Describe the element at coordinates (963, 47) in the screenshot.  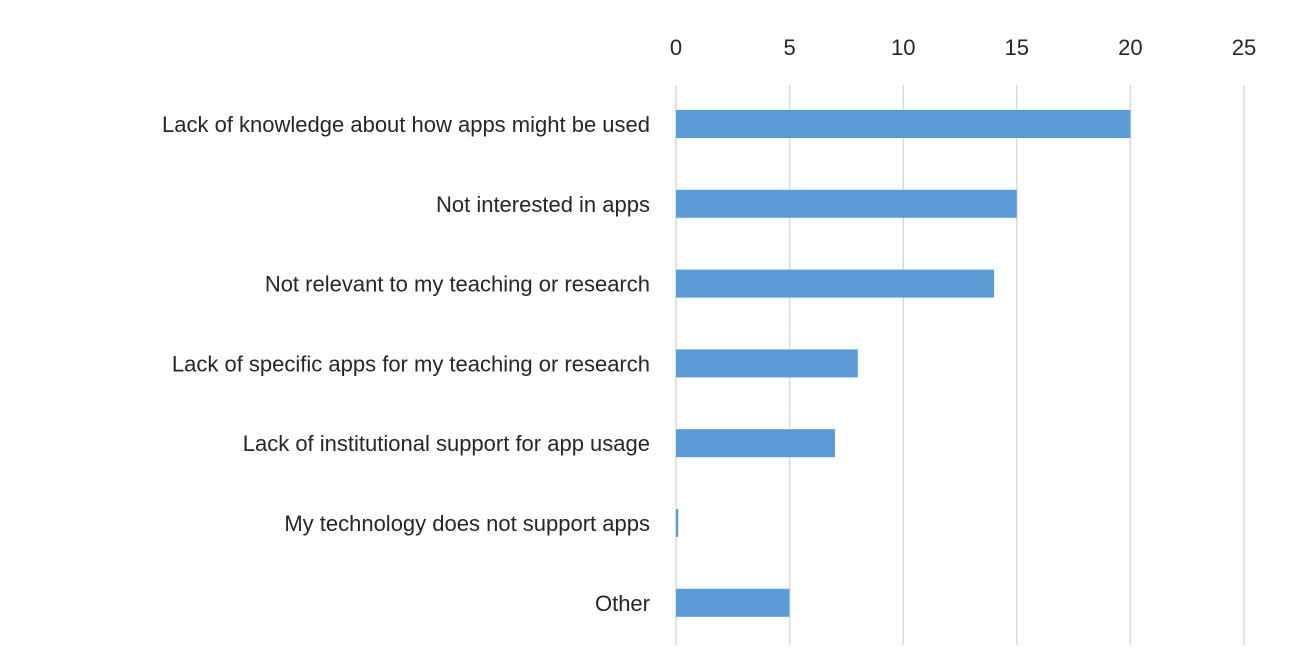
I see `x-axis-ticks: 0 5 10 15 20 25` at that location.